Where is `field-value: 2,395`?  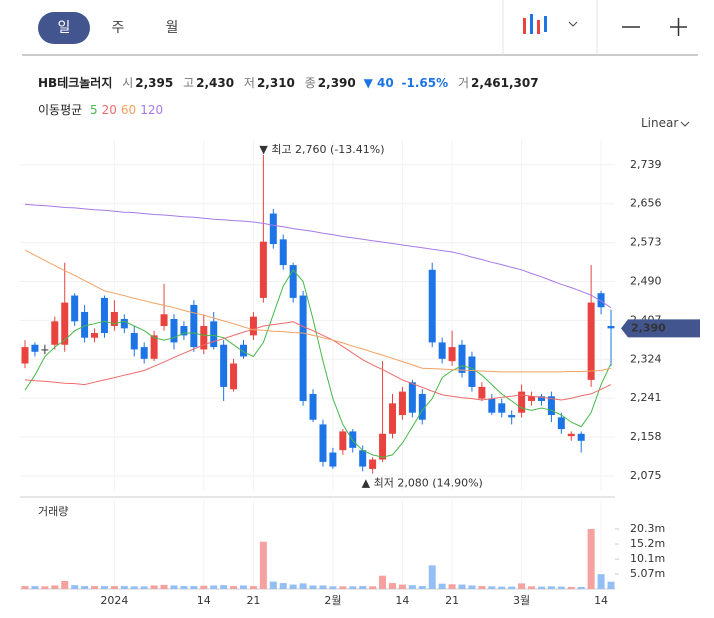
field-value: 2,395 is located at coordinates (154, 83).